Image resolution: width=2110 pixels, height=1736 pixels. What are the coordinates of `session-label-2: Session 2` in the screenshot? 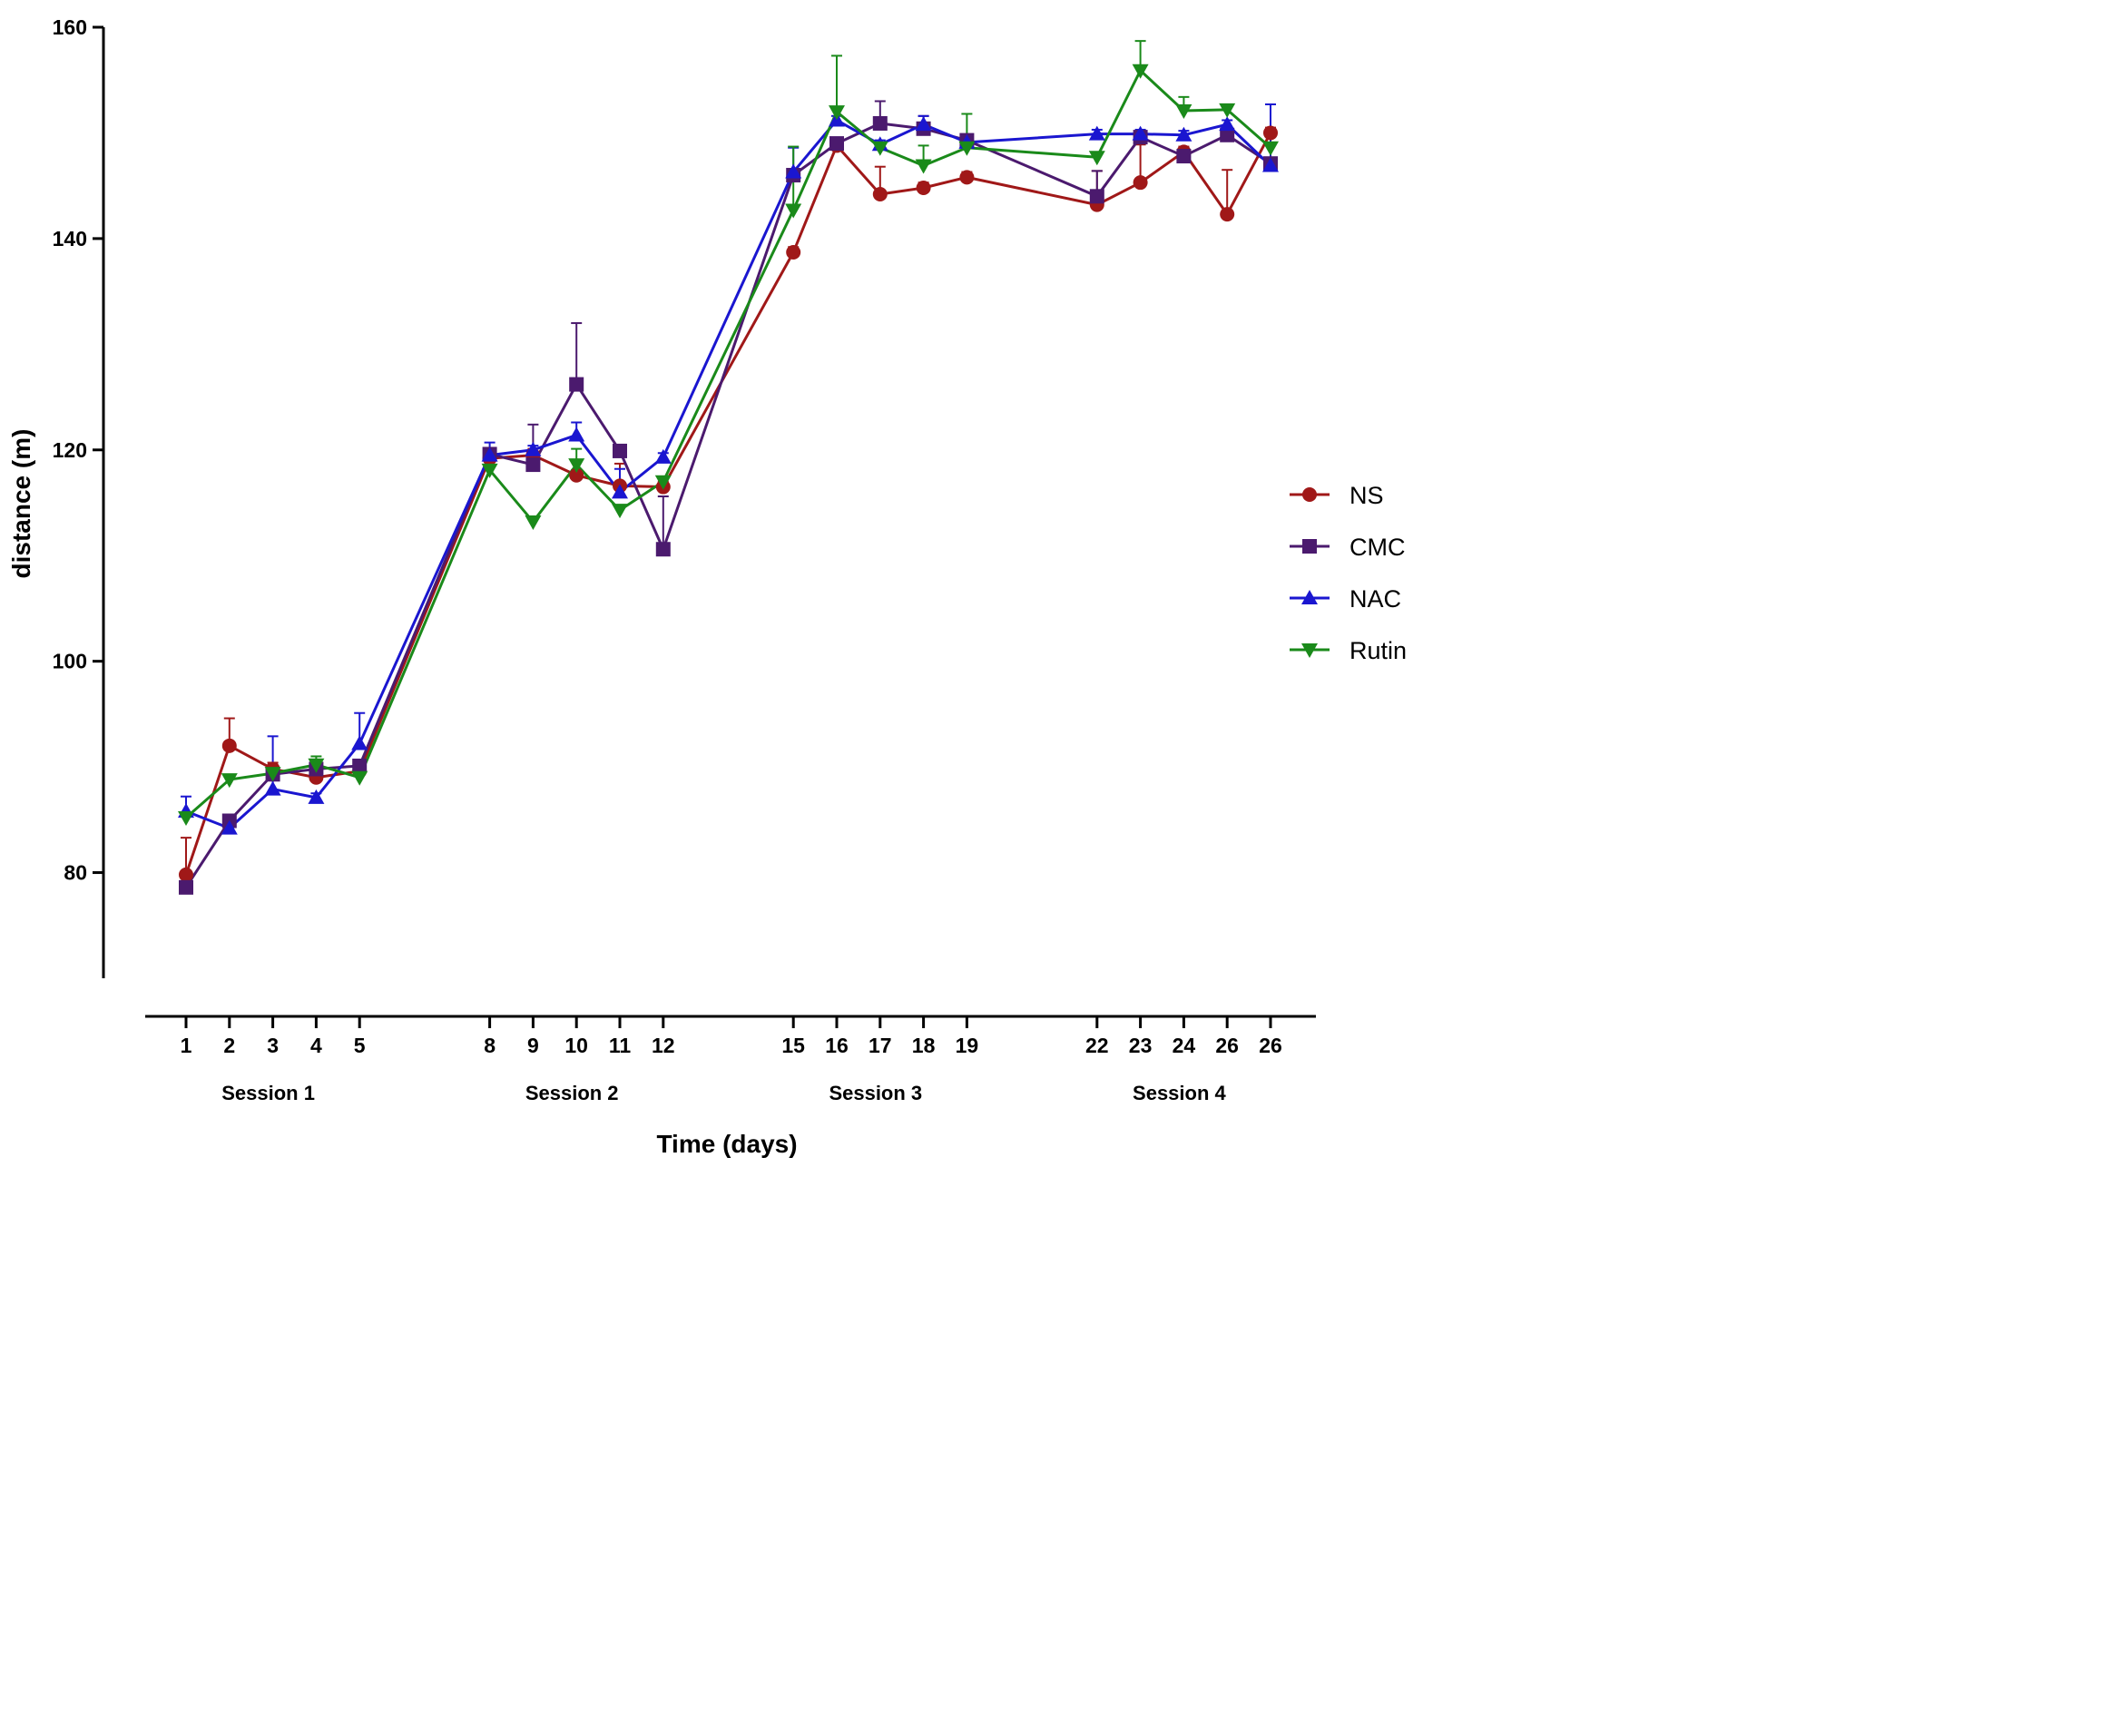 It's located at (572, 1093).